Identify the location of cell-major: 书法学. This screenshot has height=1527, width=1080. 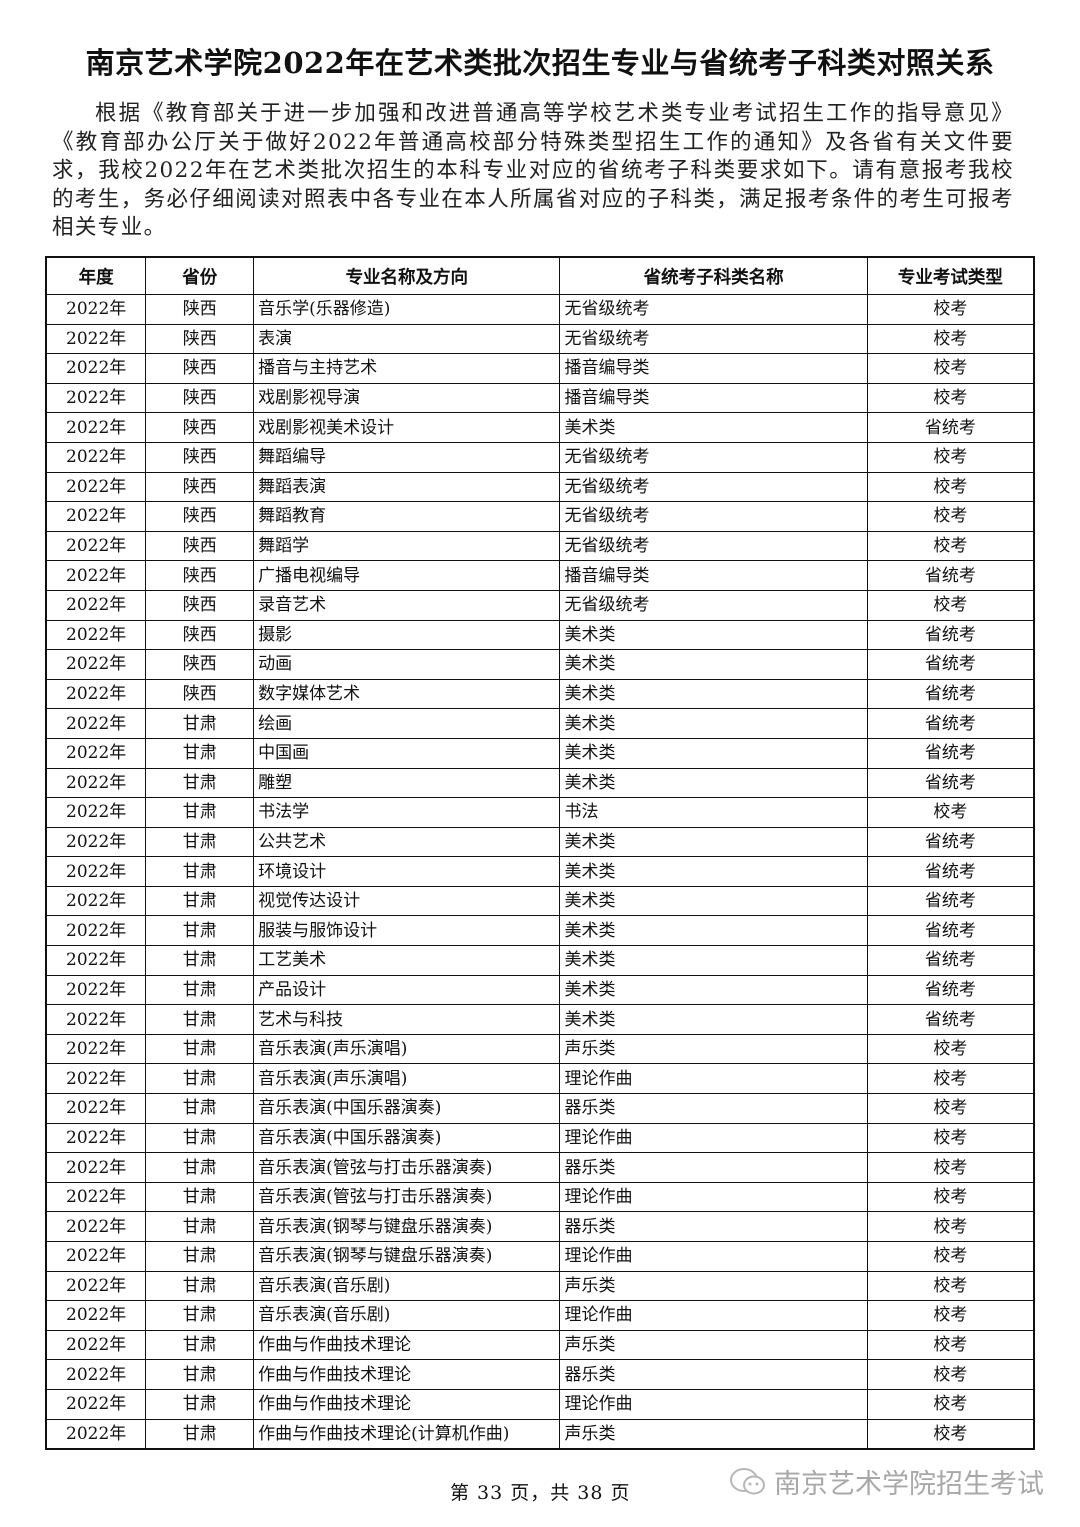
(407, 812).